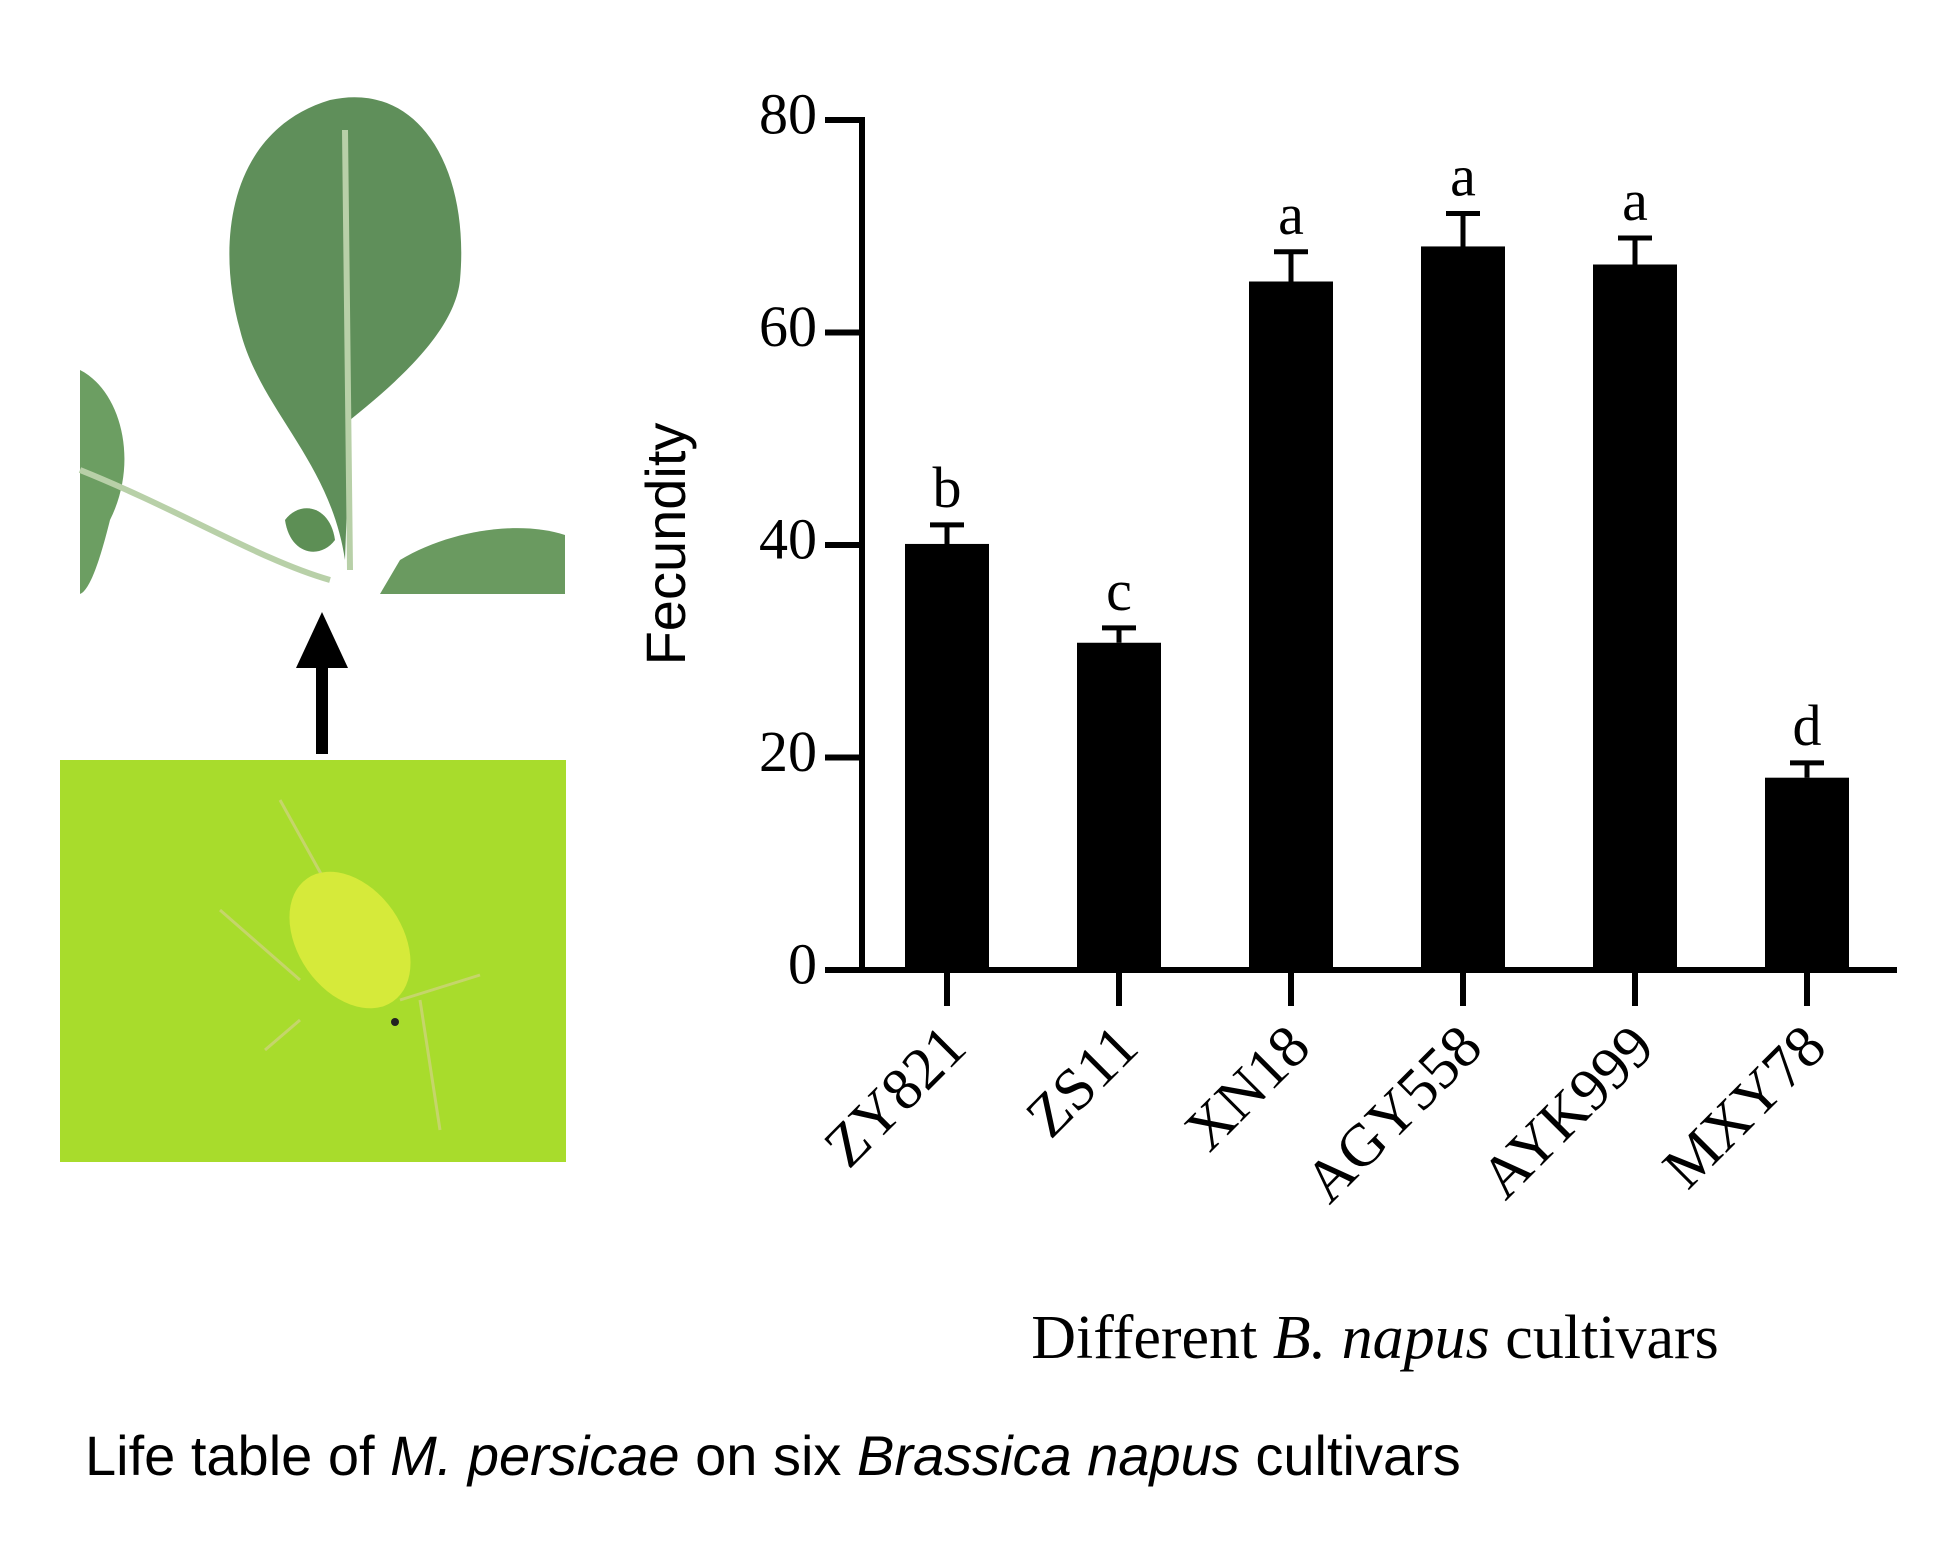 The width and height of the screenshot is (1949, 1549). Describe the element at coordinates (1744, 1107) in the screenshot. I see `x-tick-label: MXY78` at that location.